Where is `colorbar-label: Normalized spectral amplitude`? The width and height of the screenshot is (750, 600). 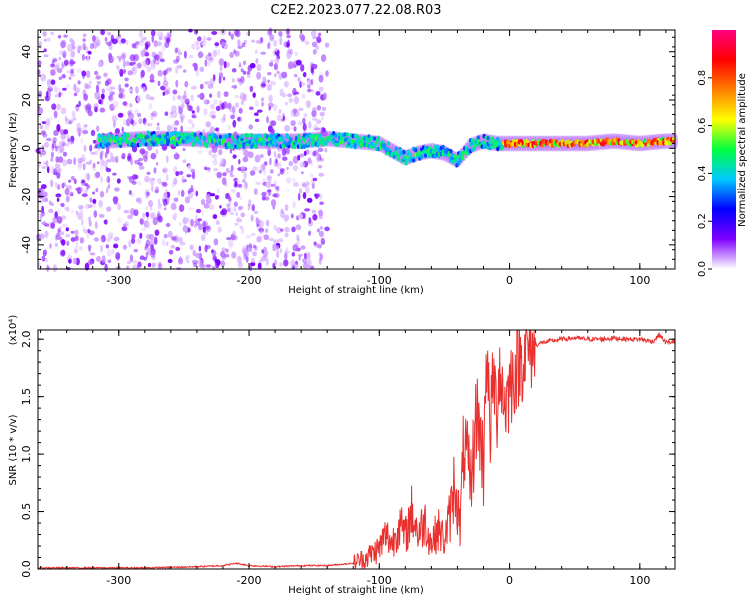
colorbar-label: Normalized spectral amplitude is located at coordinates (742, 150).